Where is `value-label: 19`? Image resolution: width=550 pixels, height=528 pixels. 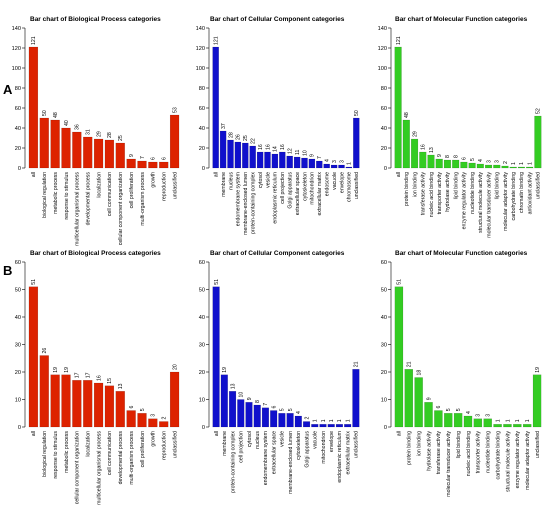
value-label: 19 is located at coordinates (67, 370).